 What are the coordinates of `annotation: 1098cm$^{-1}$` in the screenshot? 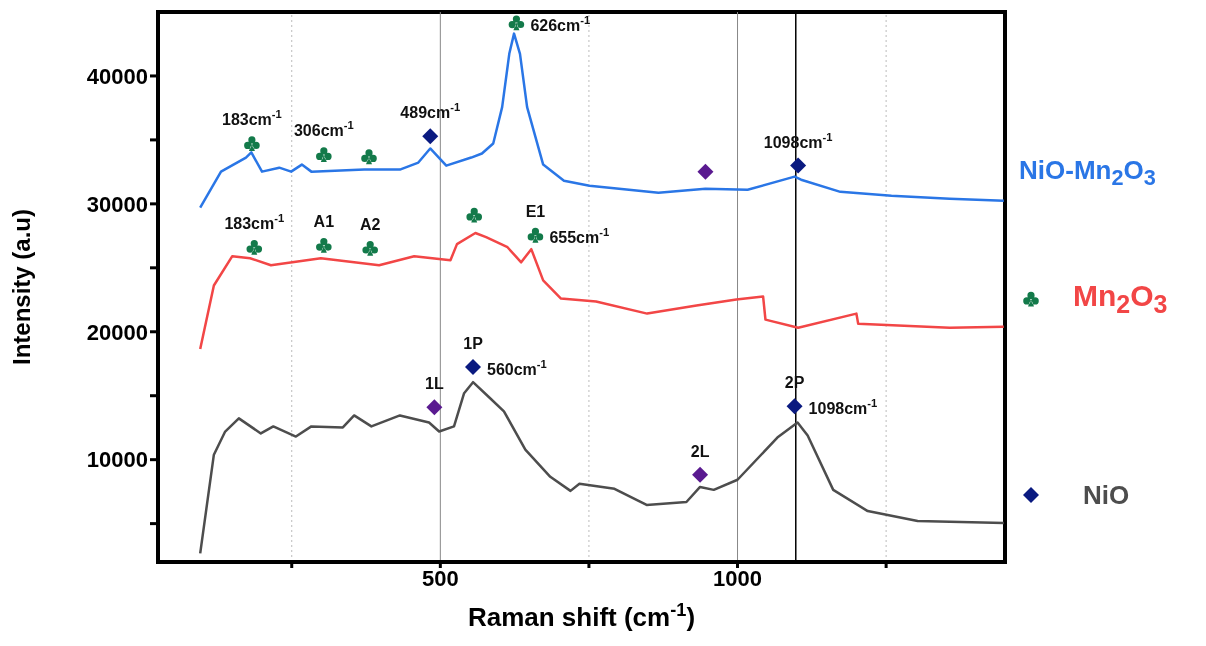 It's located at (843, 407).